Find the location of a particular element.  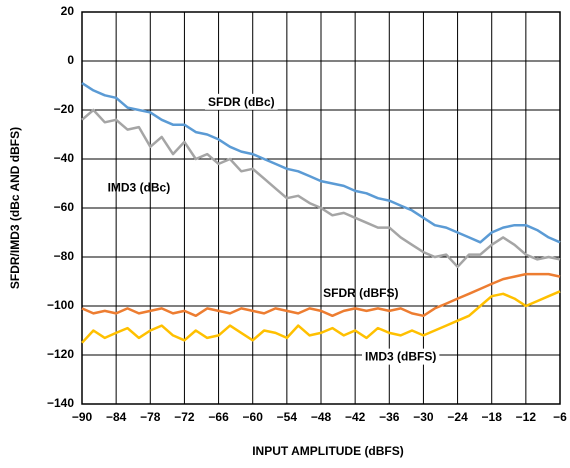

x-tick-label: −6 is located at coordinates (560, 417).